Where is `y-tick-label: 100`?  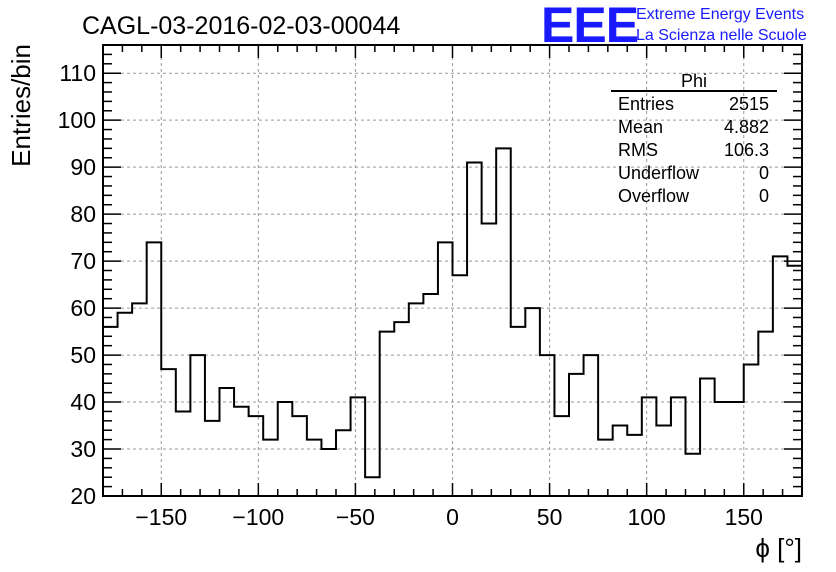 y-tick-label: 100 is located at coordinates (77, 120).